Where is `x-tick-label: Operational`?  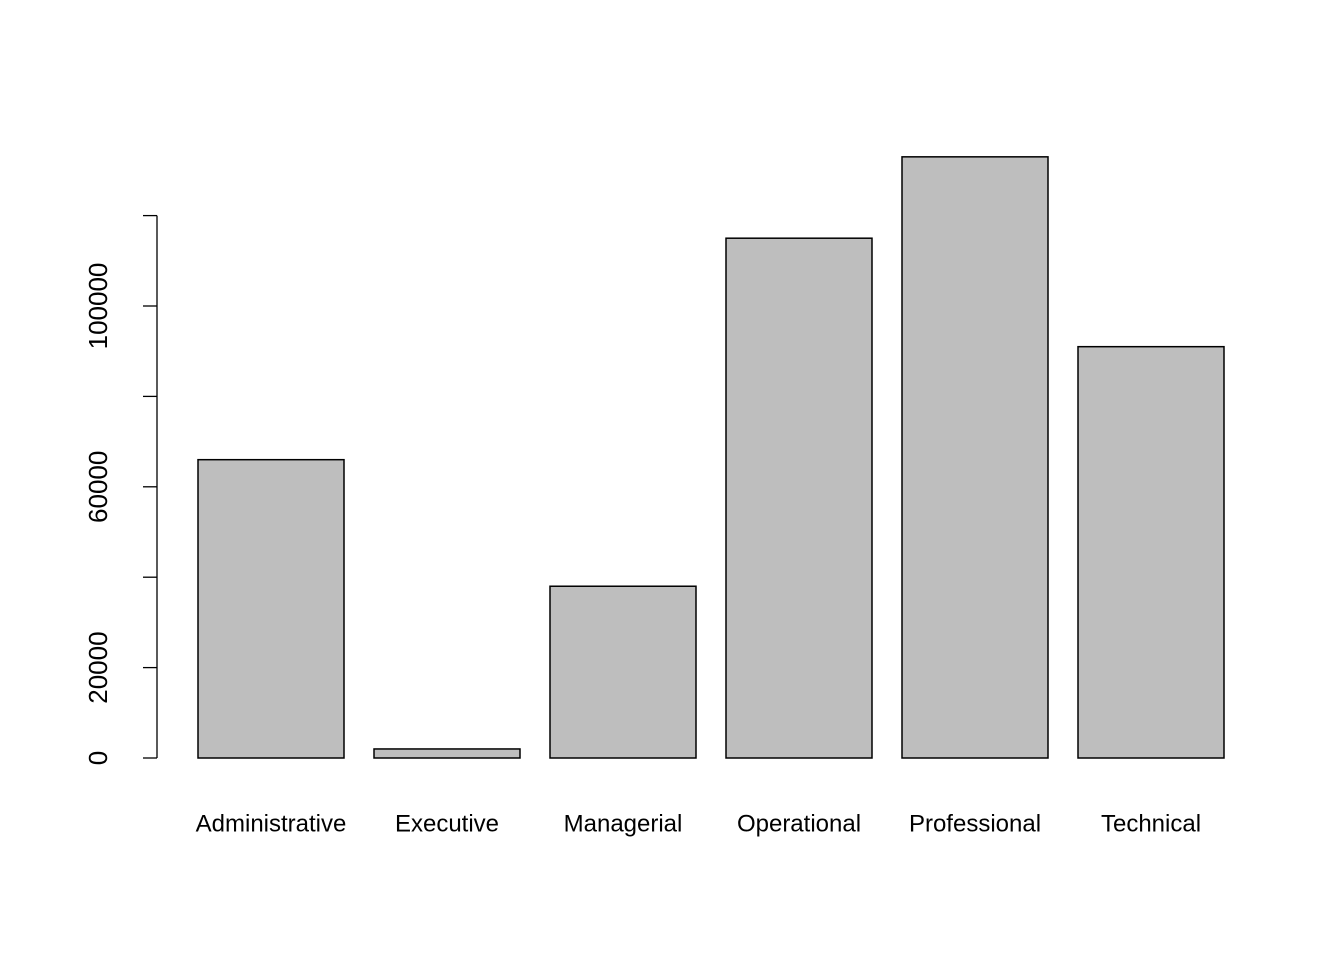 x-tick-label: Operational is located at coordinates (799, 823).